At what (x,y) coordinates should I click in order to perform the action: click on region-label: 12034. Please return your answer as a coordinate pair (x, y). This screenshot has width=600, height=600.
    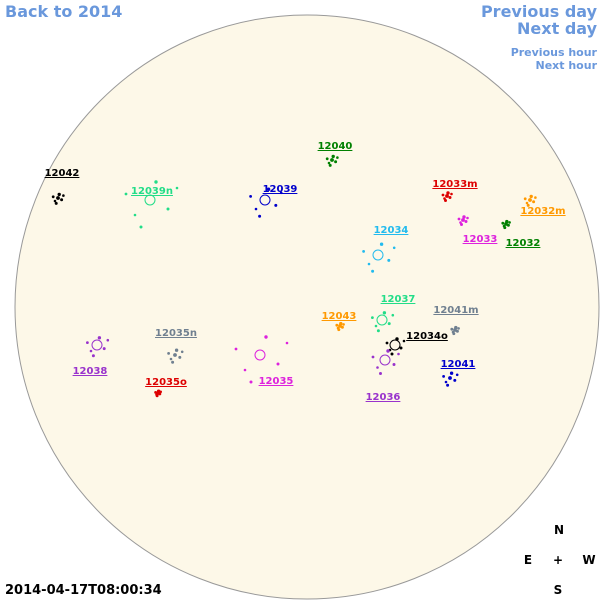
    Looking at the image, I should click on (391, 230).